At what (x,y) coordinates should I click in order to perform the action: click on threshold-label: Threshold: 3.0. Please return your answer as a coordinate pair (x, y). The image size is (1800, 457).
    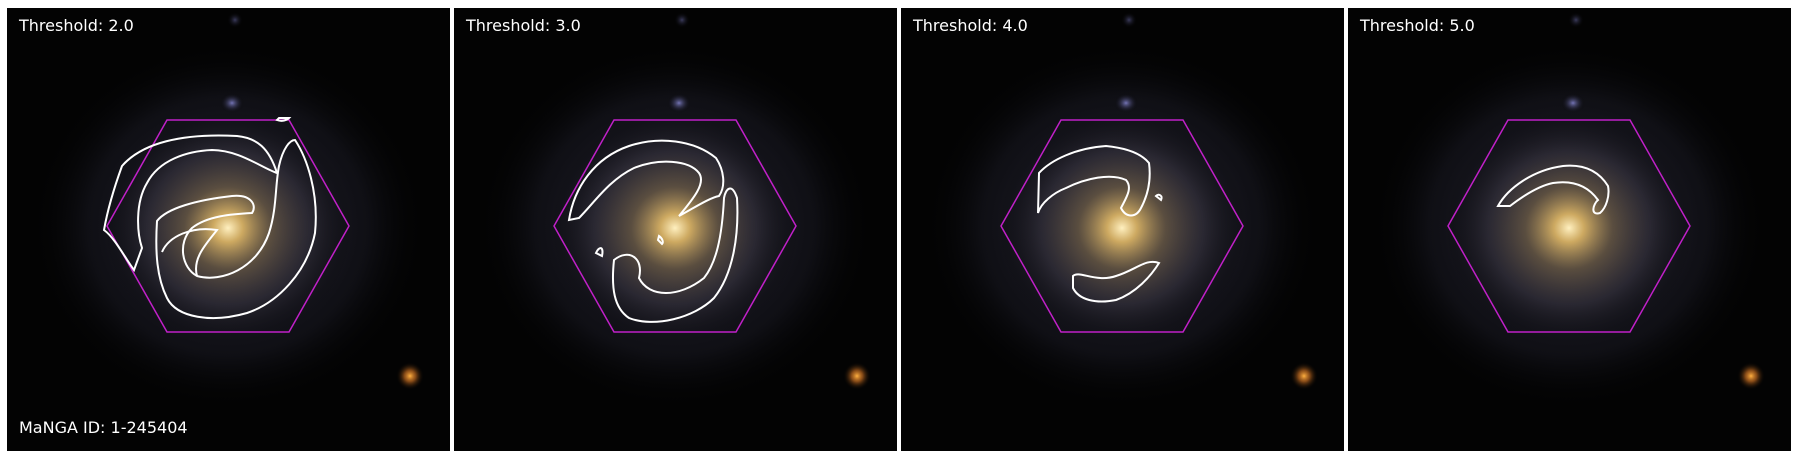
    Looking at the image, I should click on (523, 25).